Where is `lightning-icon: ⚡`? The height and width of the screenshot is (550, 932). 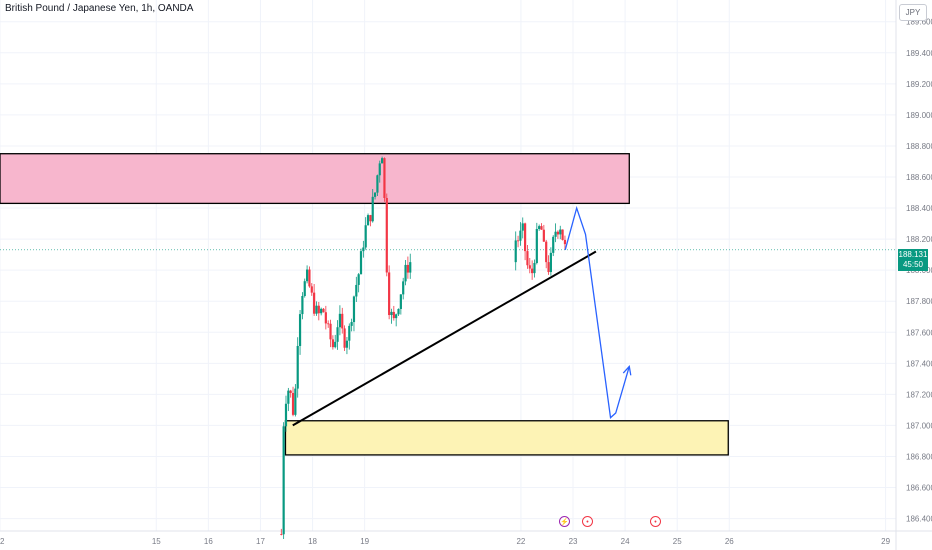 lightning-icon: ⚡ is located at coordinates (564, 521).